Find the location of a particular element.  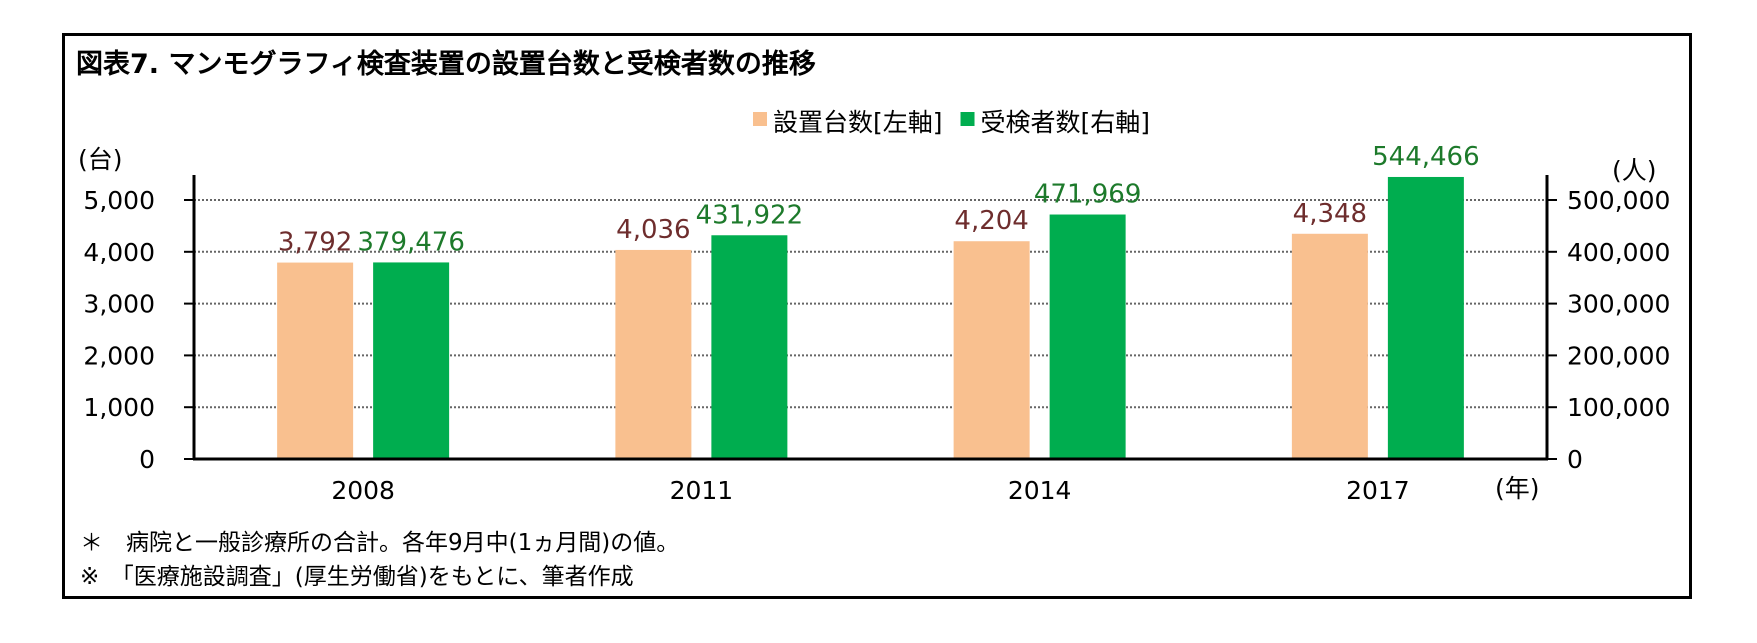

legend-label: 受検者数[右軸] is located at coordinates (1066, 122).